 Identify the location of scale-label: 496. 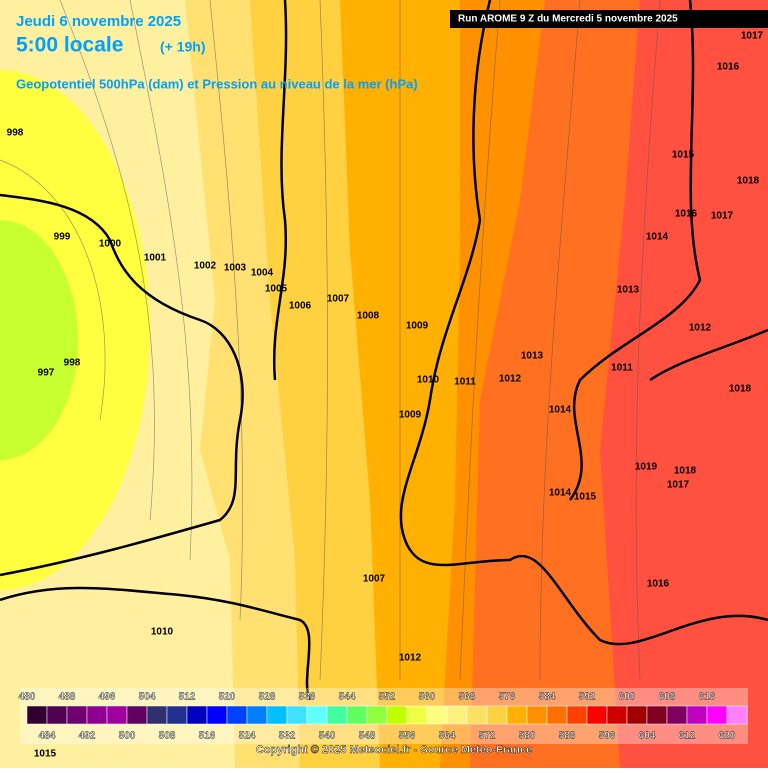
(107, 697).